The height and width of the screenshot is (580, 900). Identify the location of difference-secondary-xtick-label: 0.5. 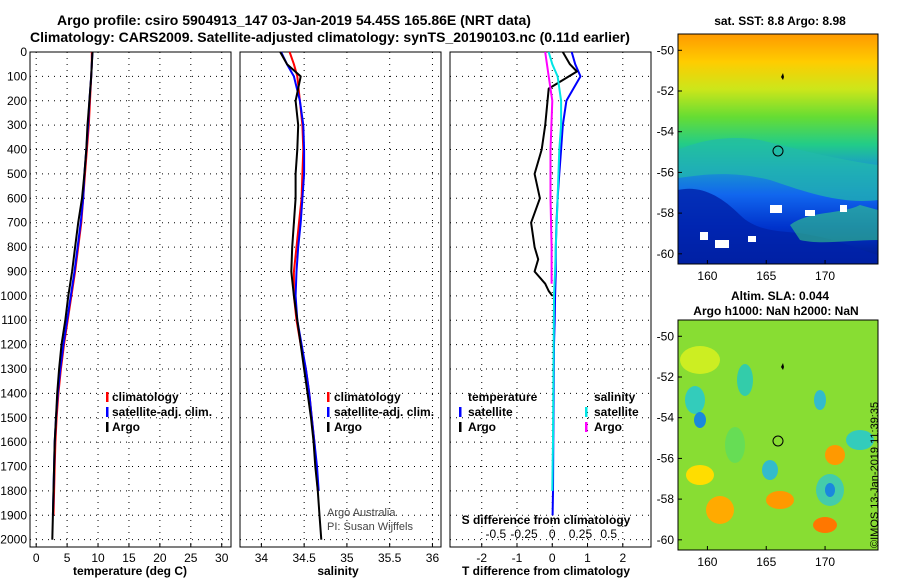
(608, 534).